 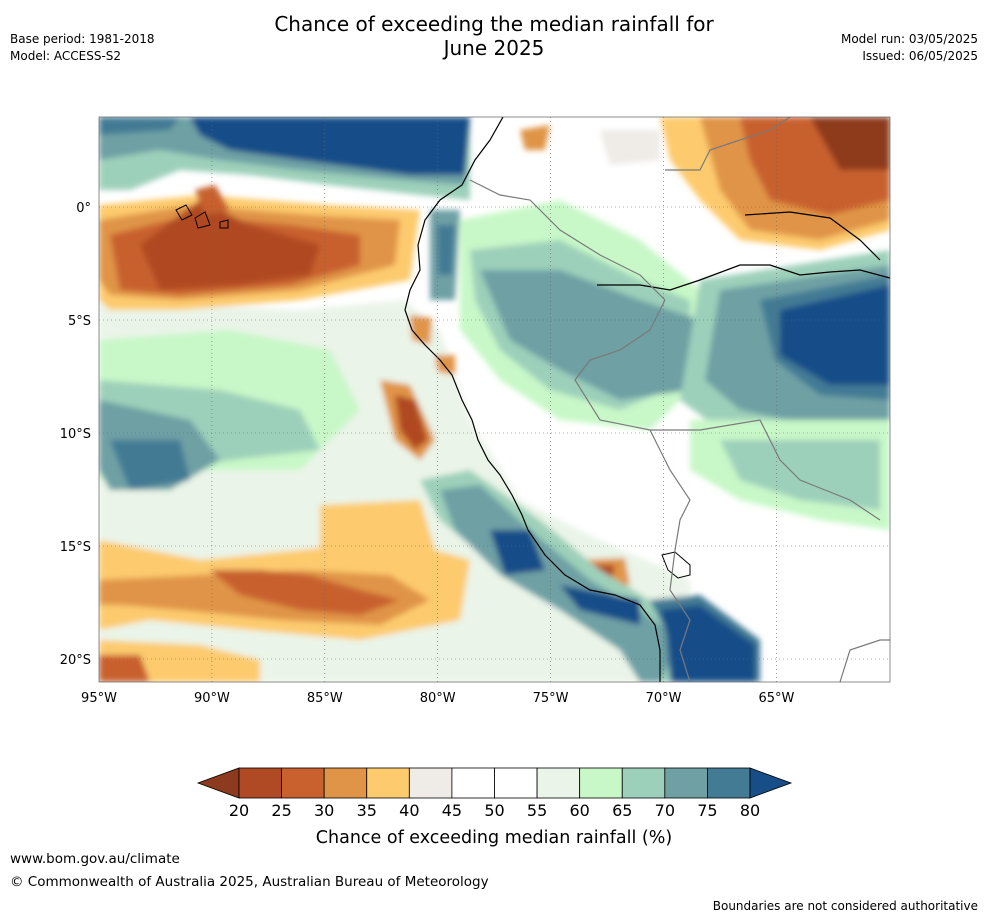 I want to click on border-paraguay, so click(x=864, y=660).